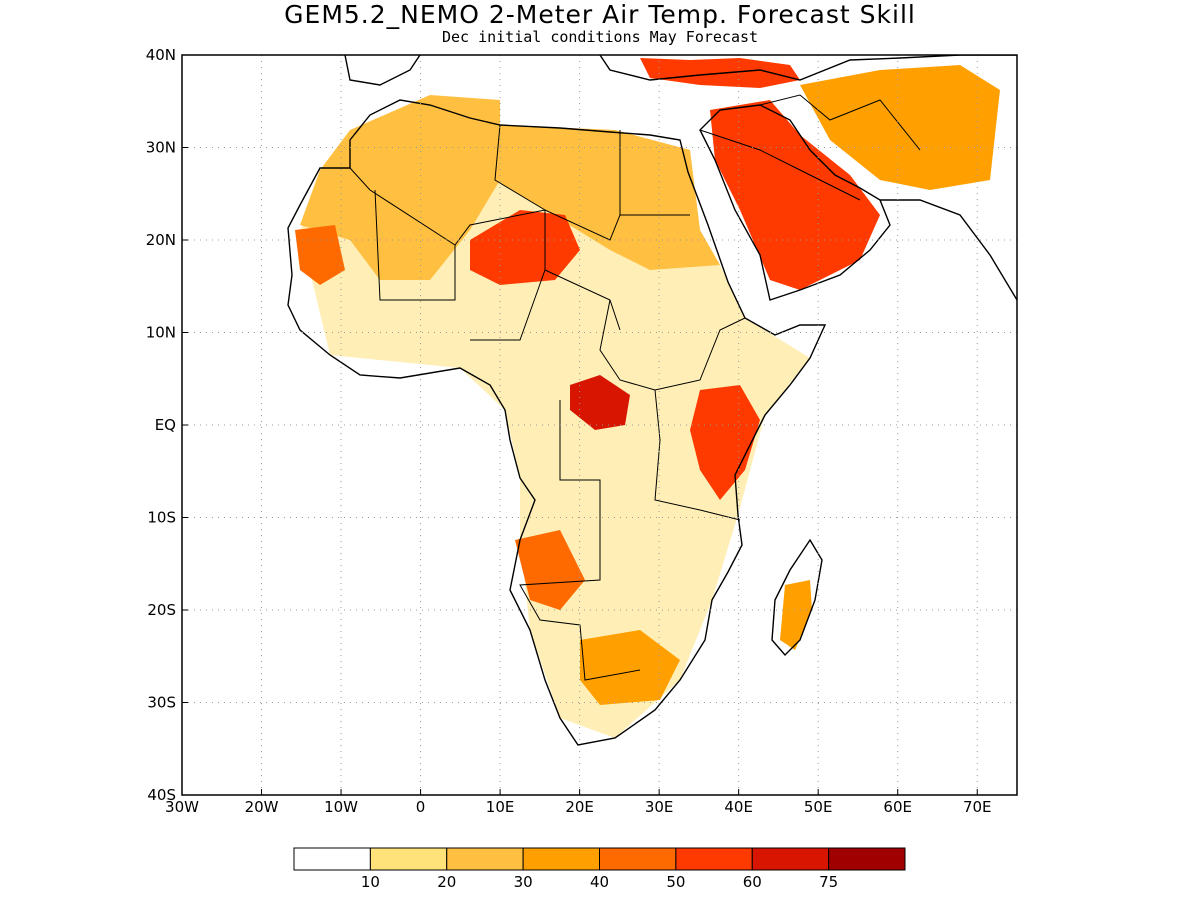  Describe the element at coordinates (161, 240) in the screenshot. I see `y-tick-label: 20N` at that location.